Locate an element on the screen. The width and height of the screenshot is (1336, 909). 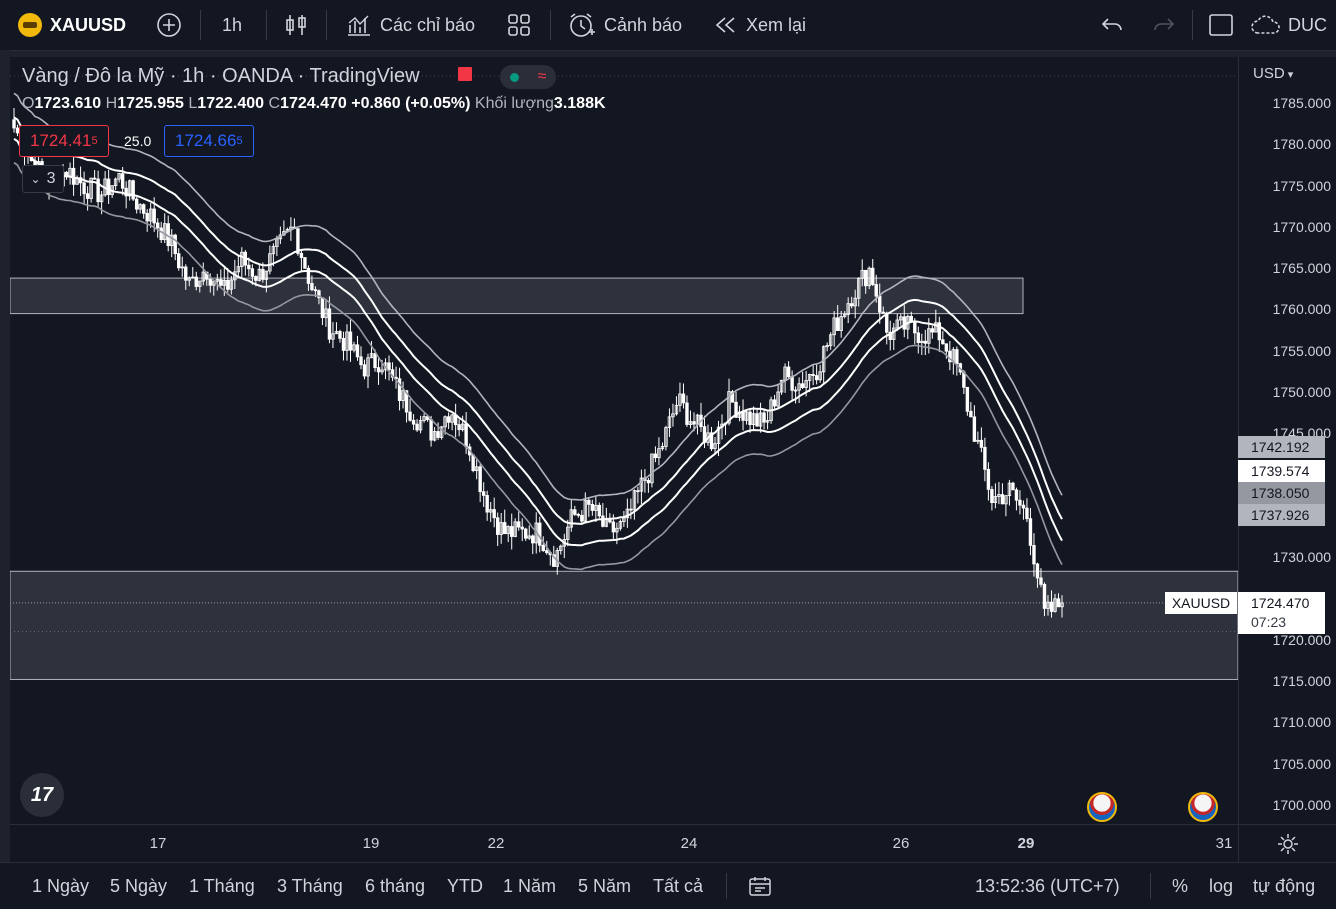
high-value: 1725.955 is located at coordinates (150, 103).